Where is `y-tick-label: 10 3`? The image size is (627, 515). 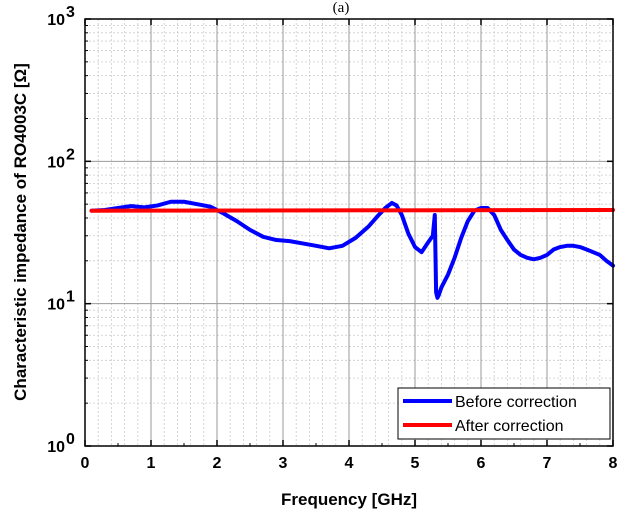 y-tick-label: 10 3 is located at coordinates (61, 16).